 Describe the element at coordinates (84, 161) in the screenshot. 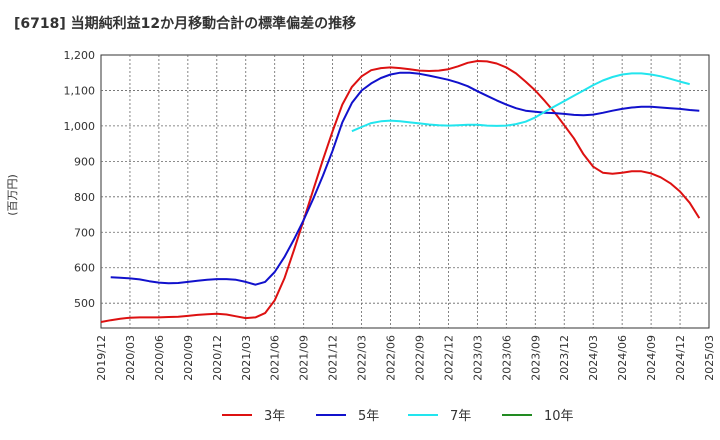

I see `y-tick-label: 900` at that location.